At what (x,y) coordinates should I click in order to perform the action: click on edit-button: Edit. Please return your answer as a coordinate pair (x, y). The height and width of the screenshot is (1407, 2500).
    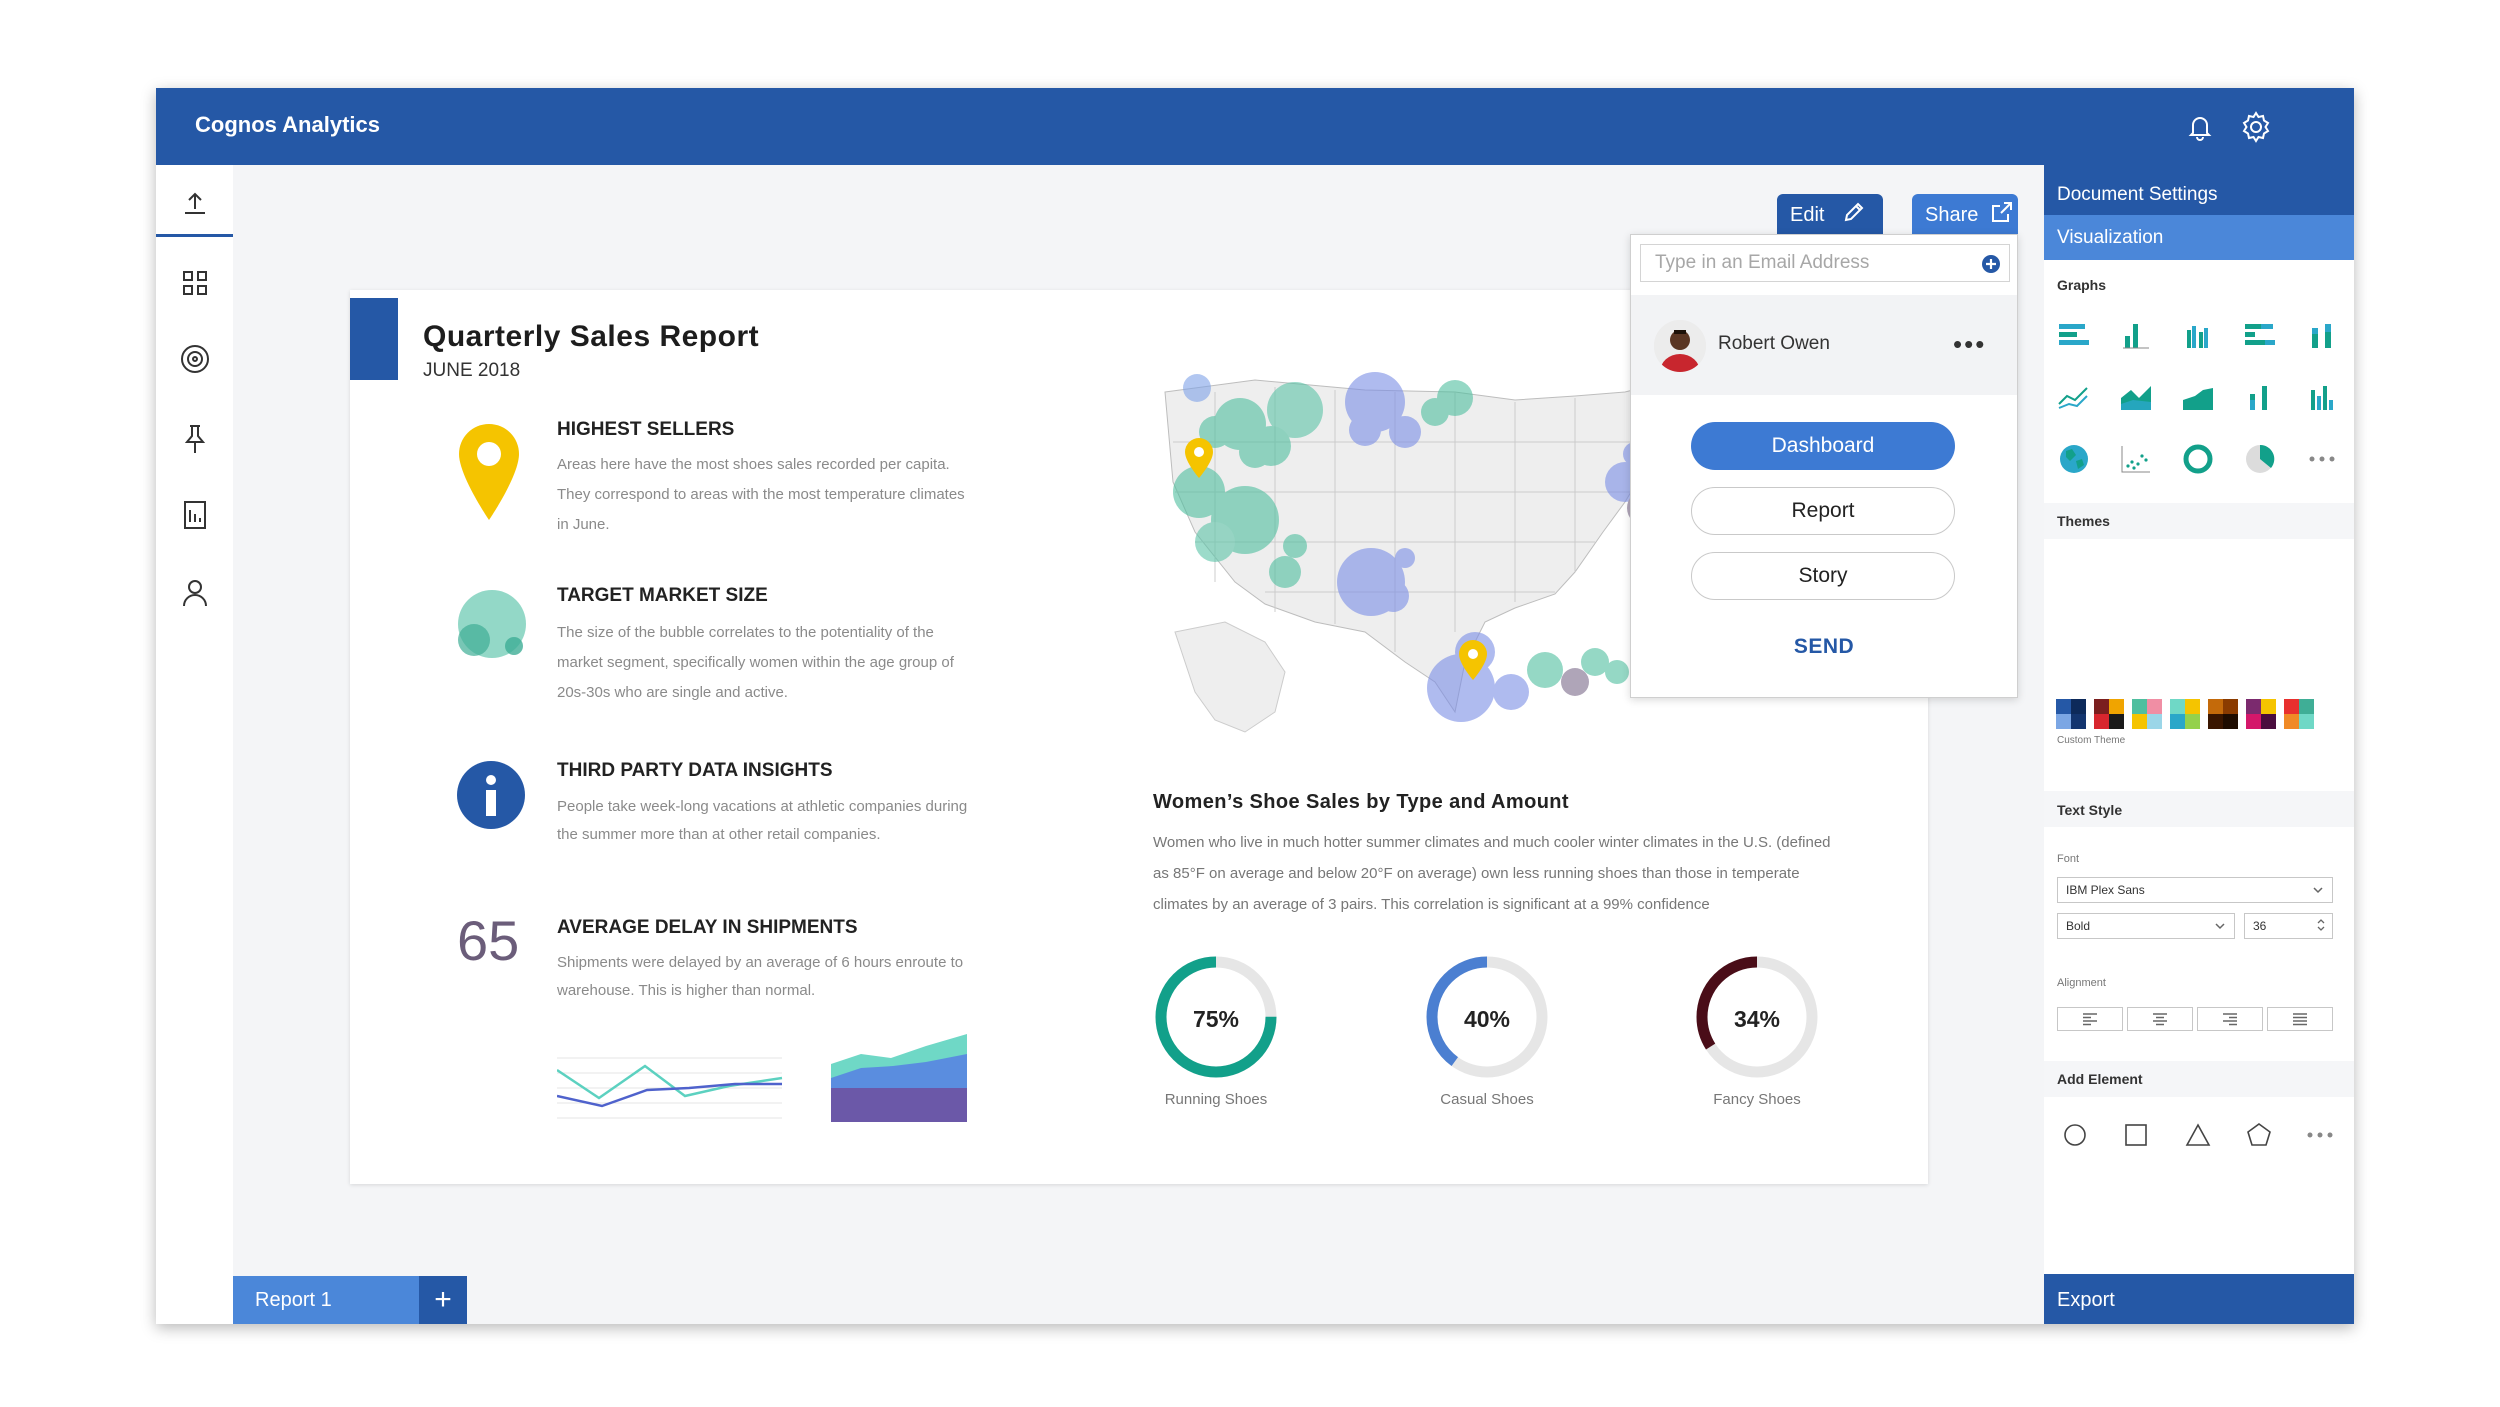
    Looking at the image, I should click on (1830, 215).